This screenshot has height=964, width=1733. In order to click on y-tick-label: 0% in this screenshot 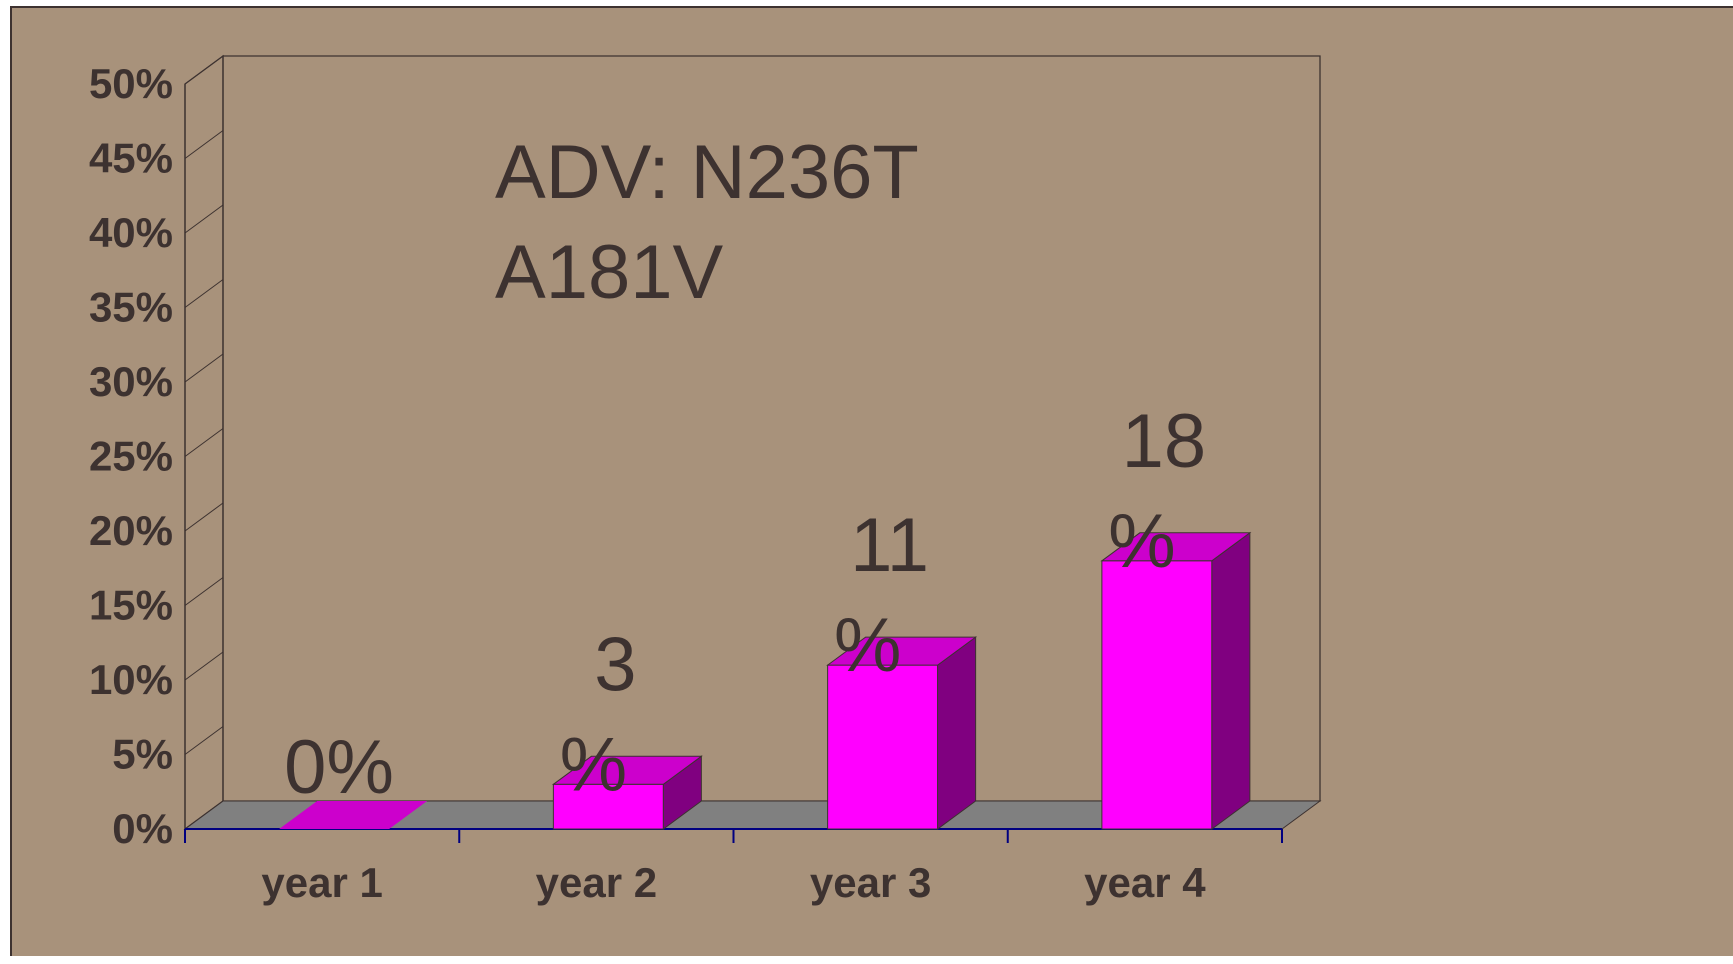, I will do `click(142, 828)`.